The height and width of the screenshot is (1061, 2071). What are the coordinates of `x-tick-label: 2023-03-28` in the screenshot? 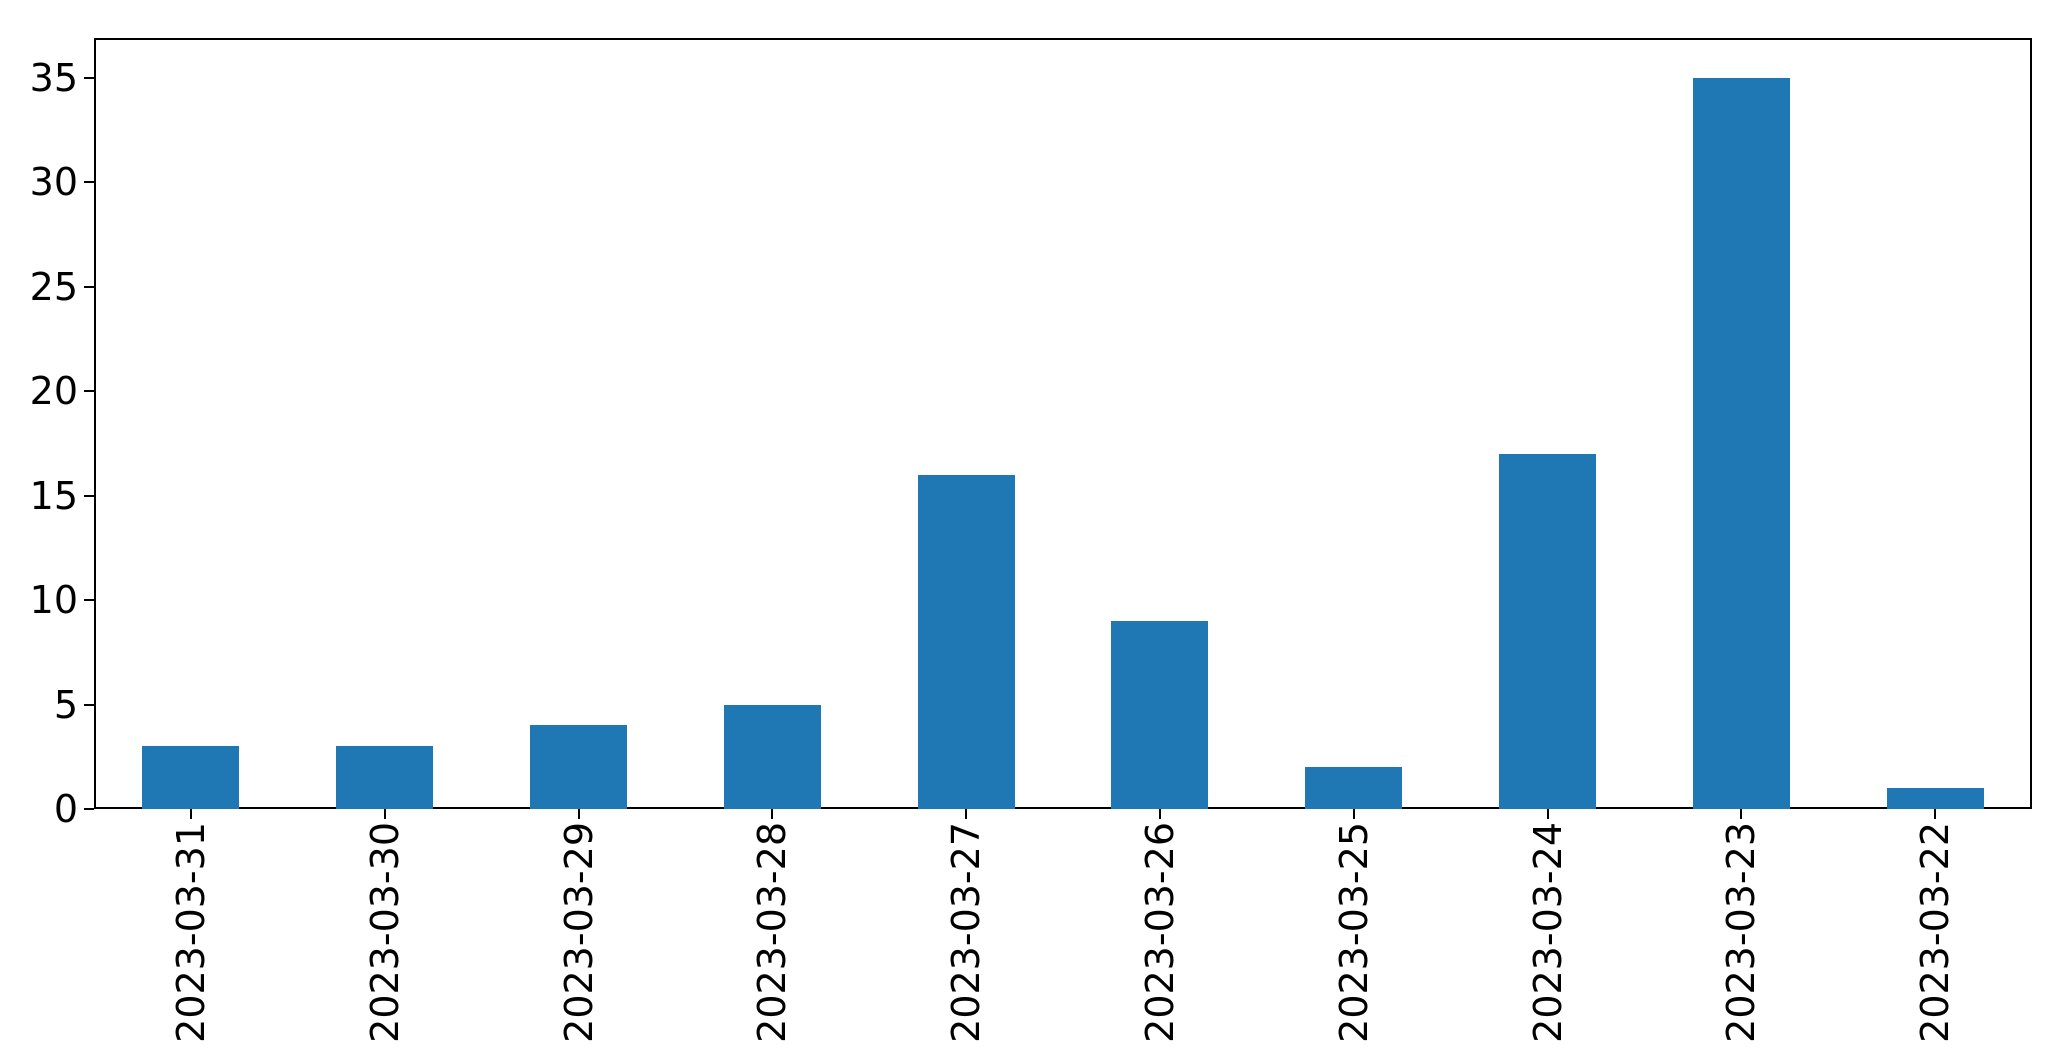 It's located at (772, 932).